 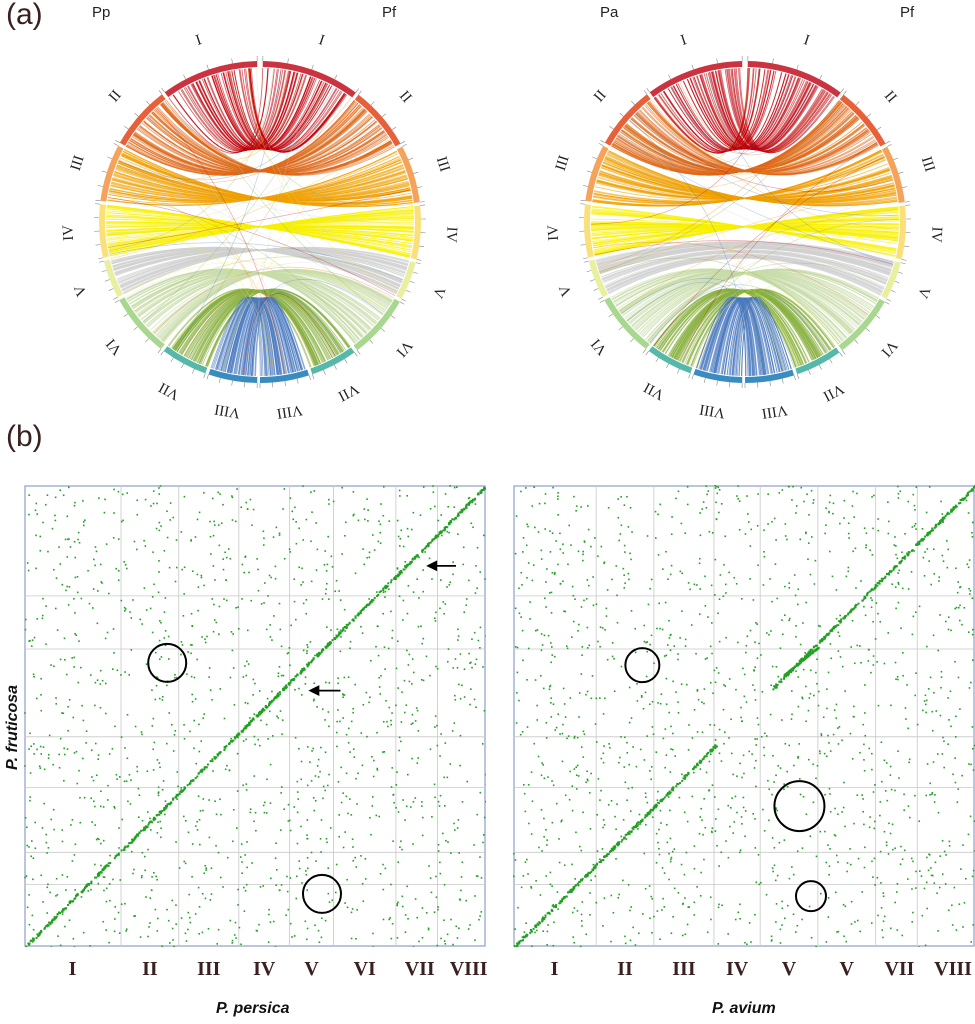 I want to click on circos1-right-genome: Pf, so click(x=389, y=12).